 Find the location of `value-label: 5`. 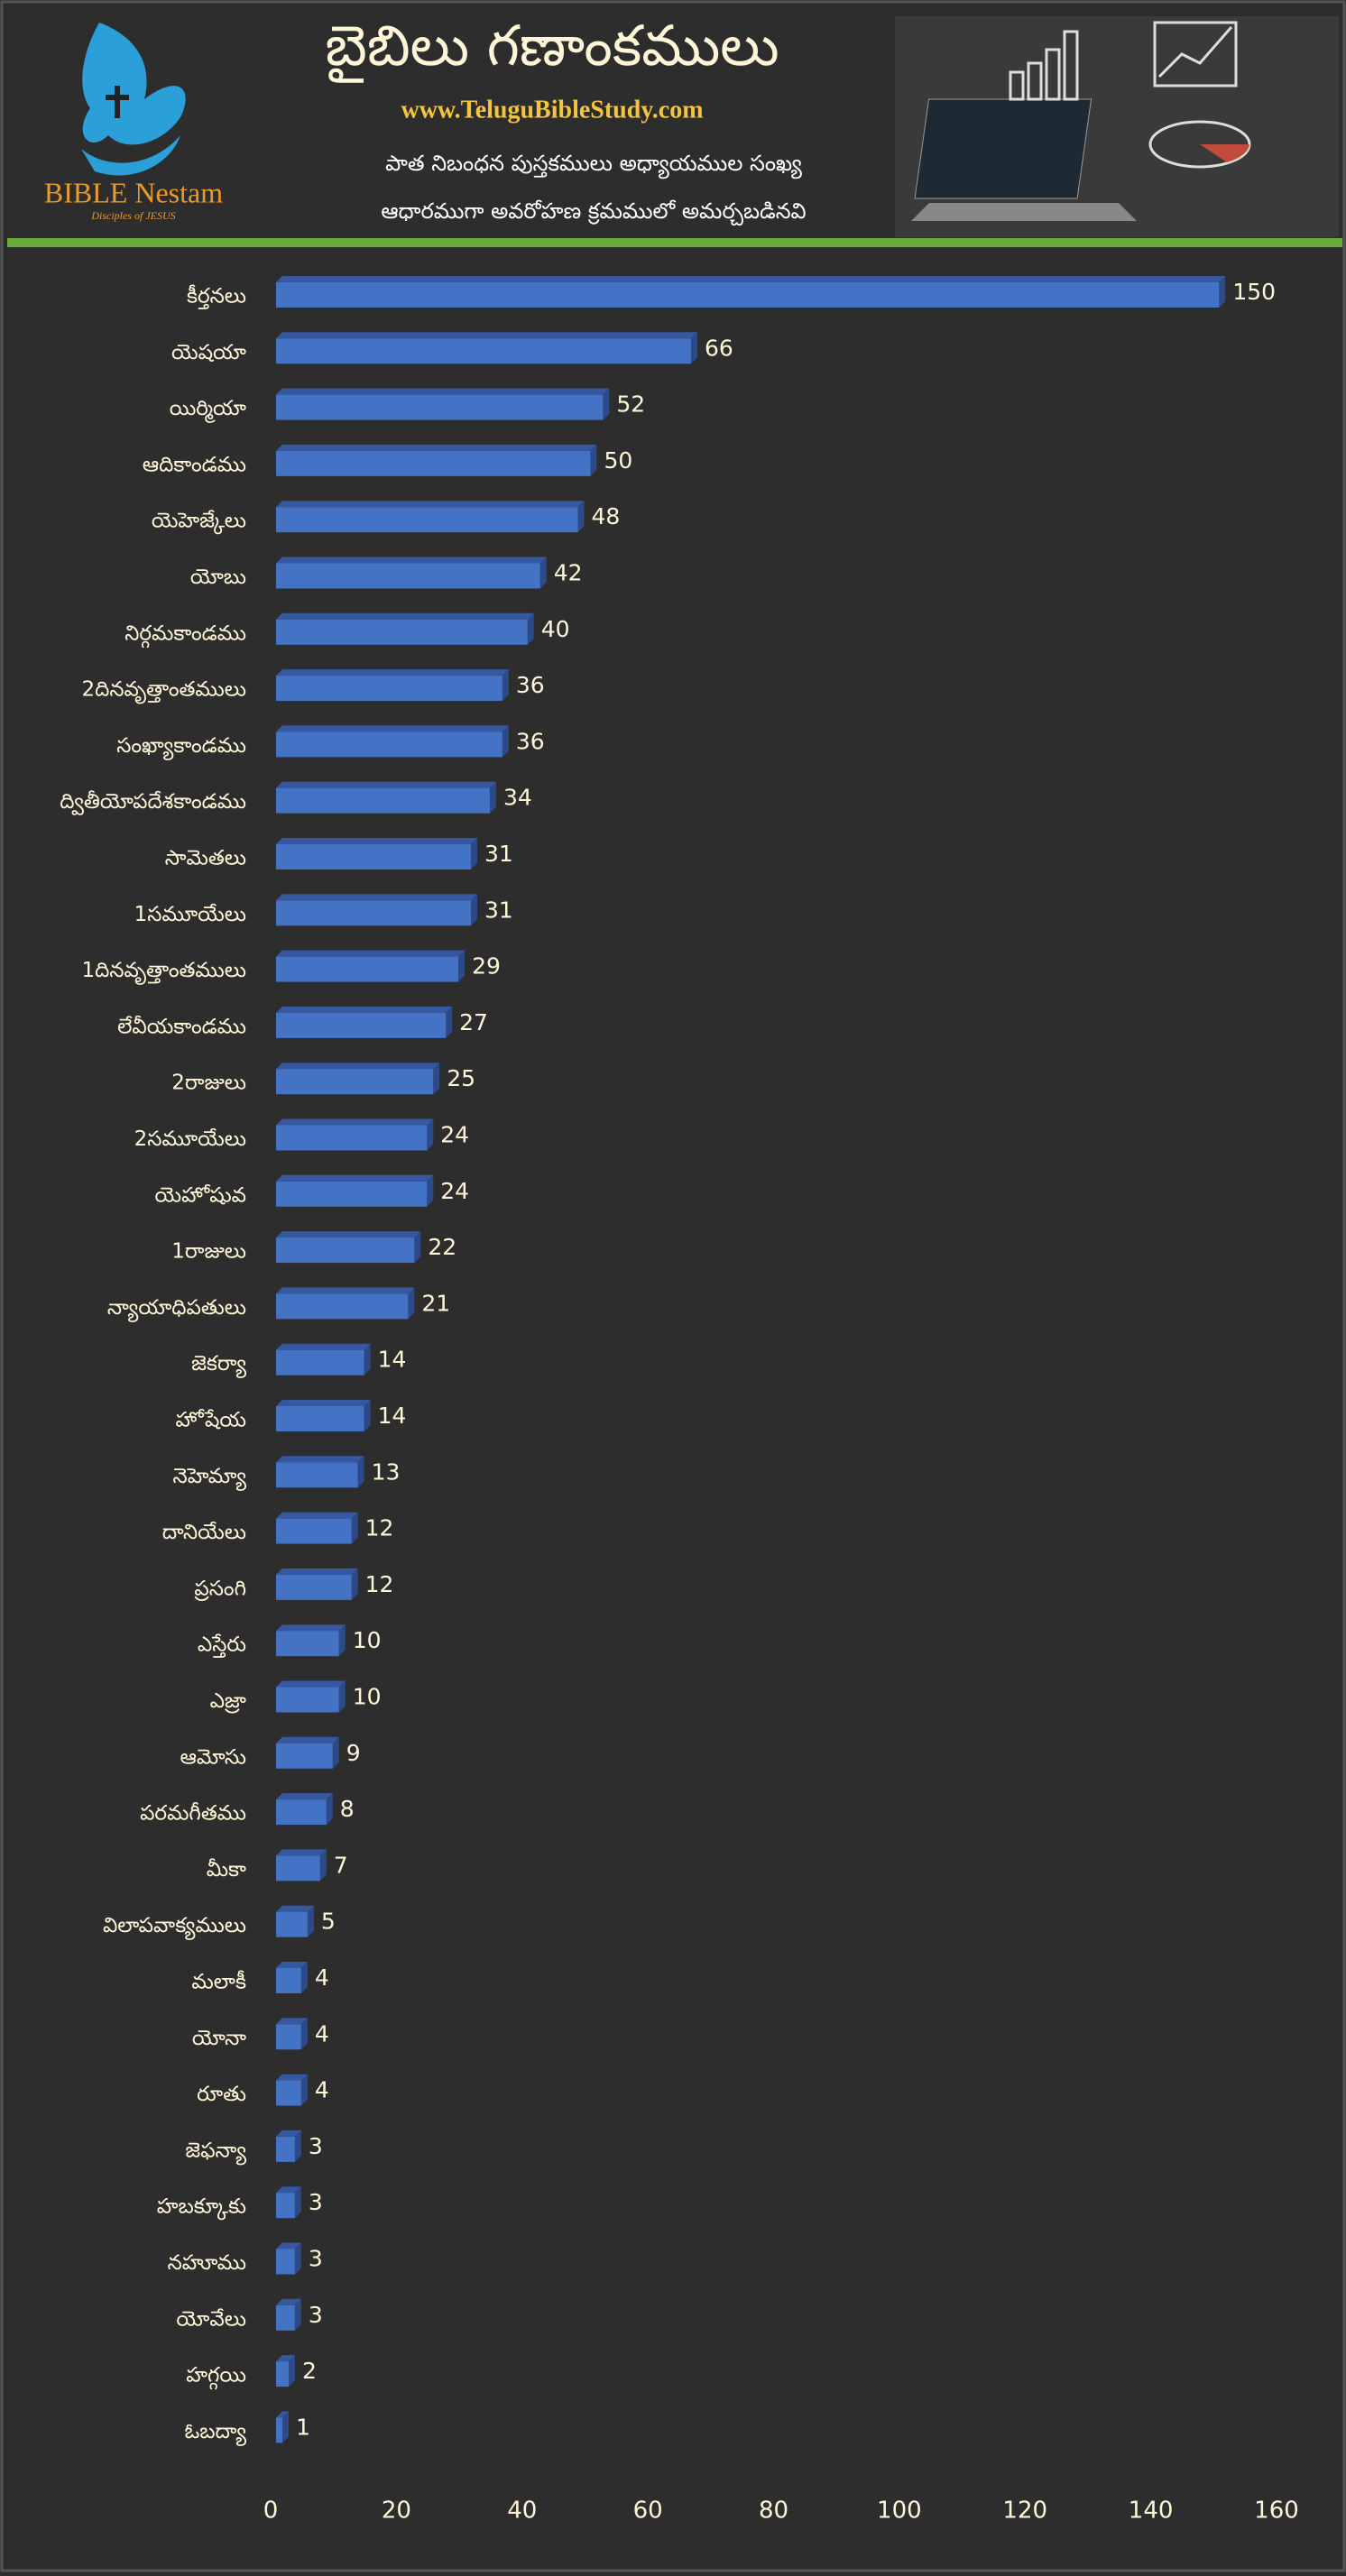

value-label: 5 is located at coordinates (329, 1922).